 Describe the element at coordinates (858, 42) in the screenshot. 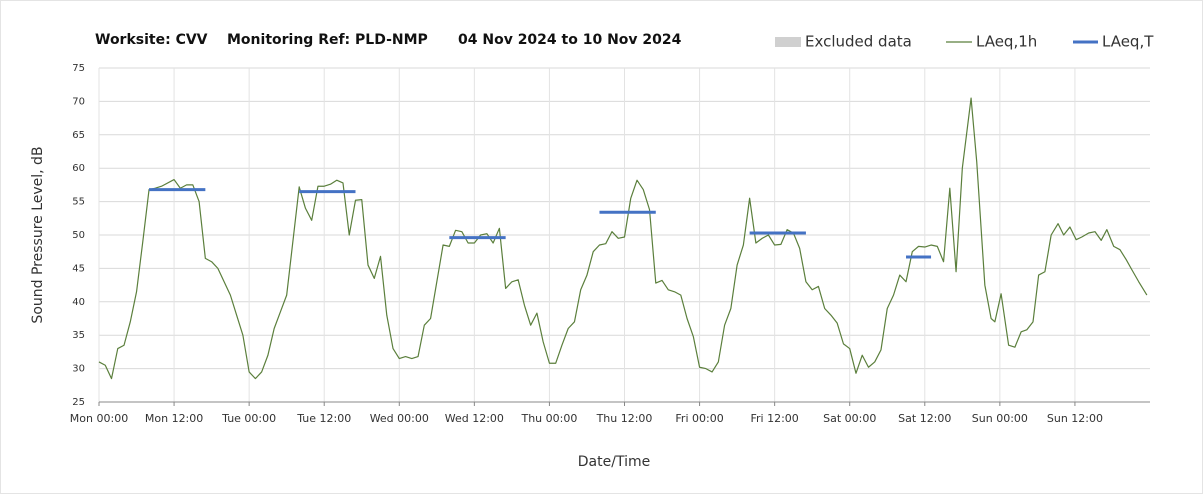

I see `legend-label: Excluded data` at that location.